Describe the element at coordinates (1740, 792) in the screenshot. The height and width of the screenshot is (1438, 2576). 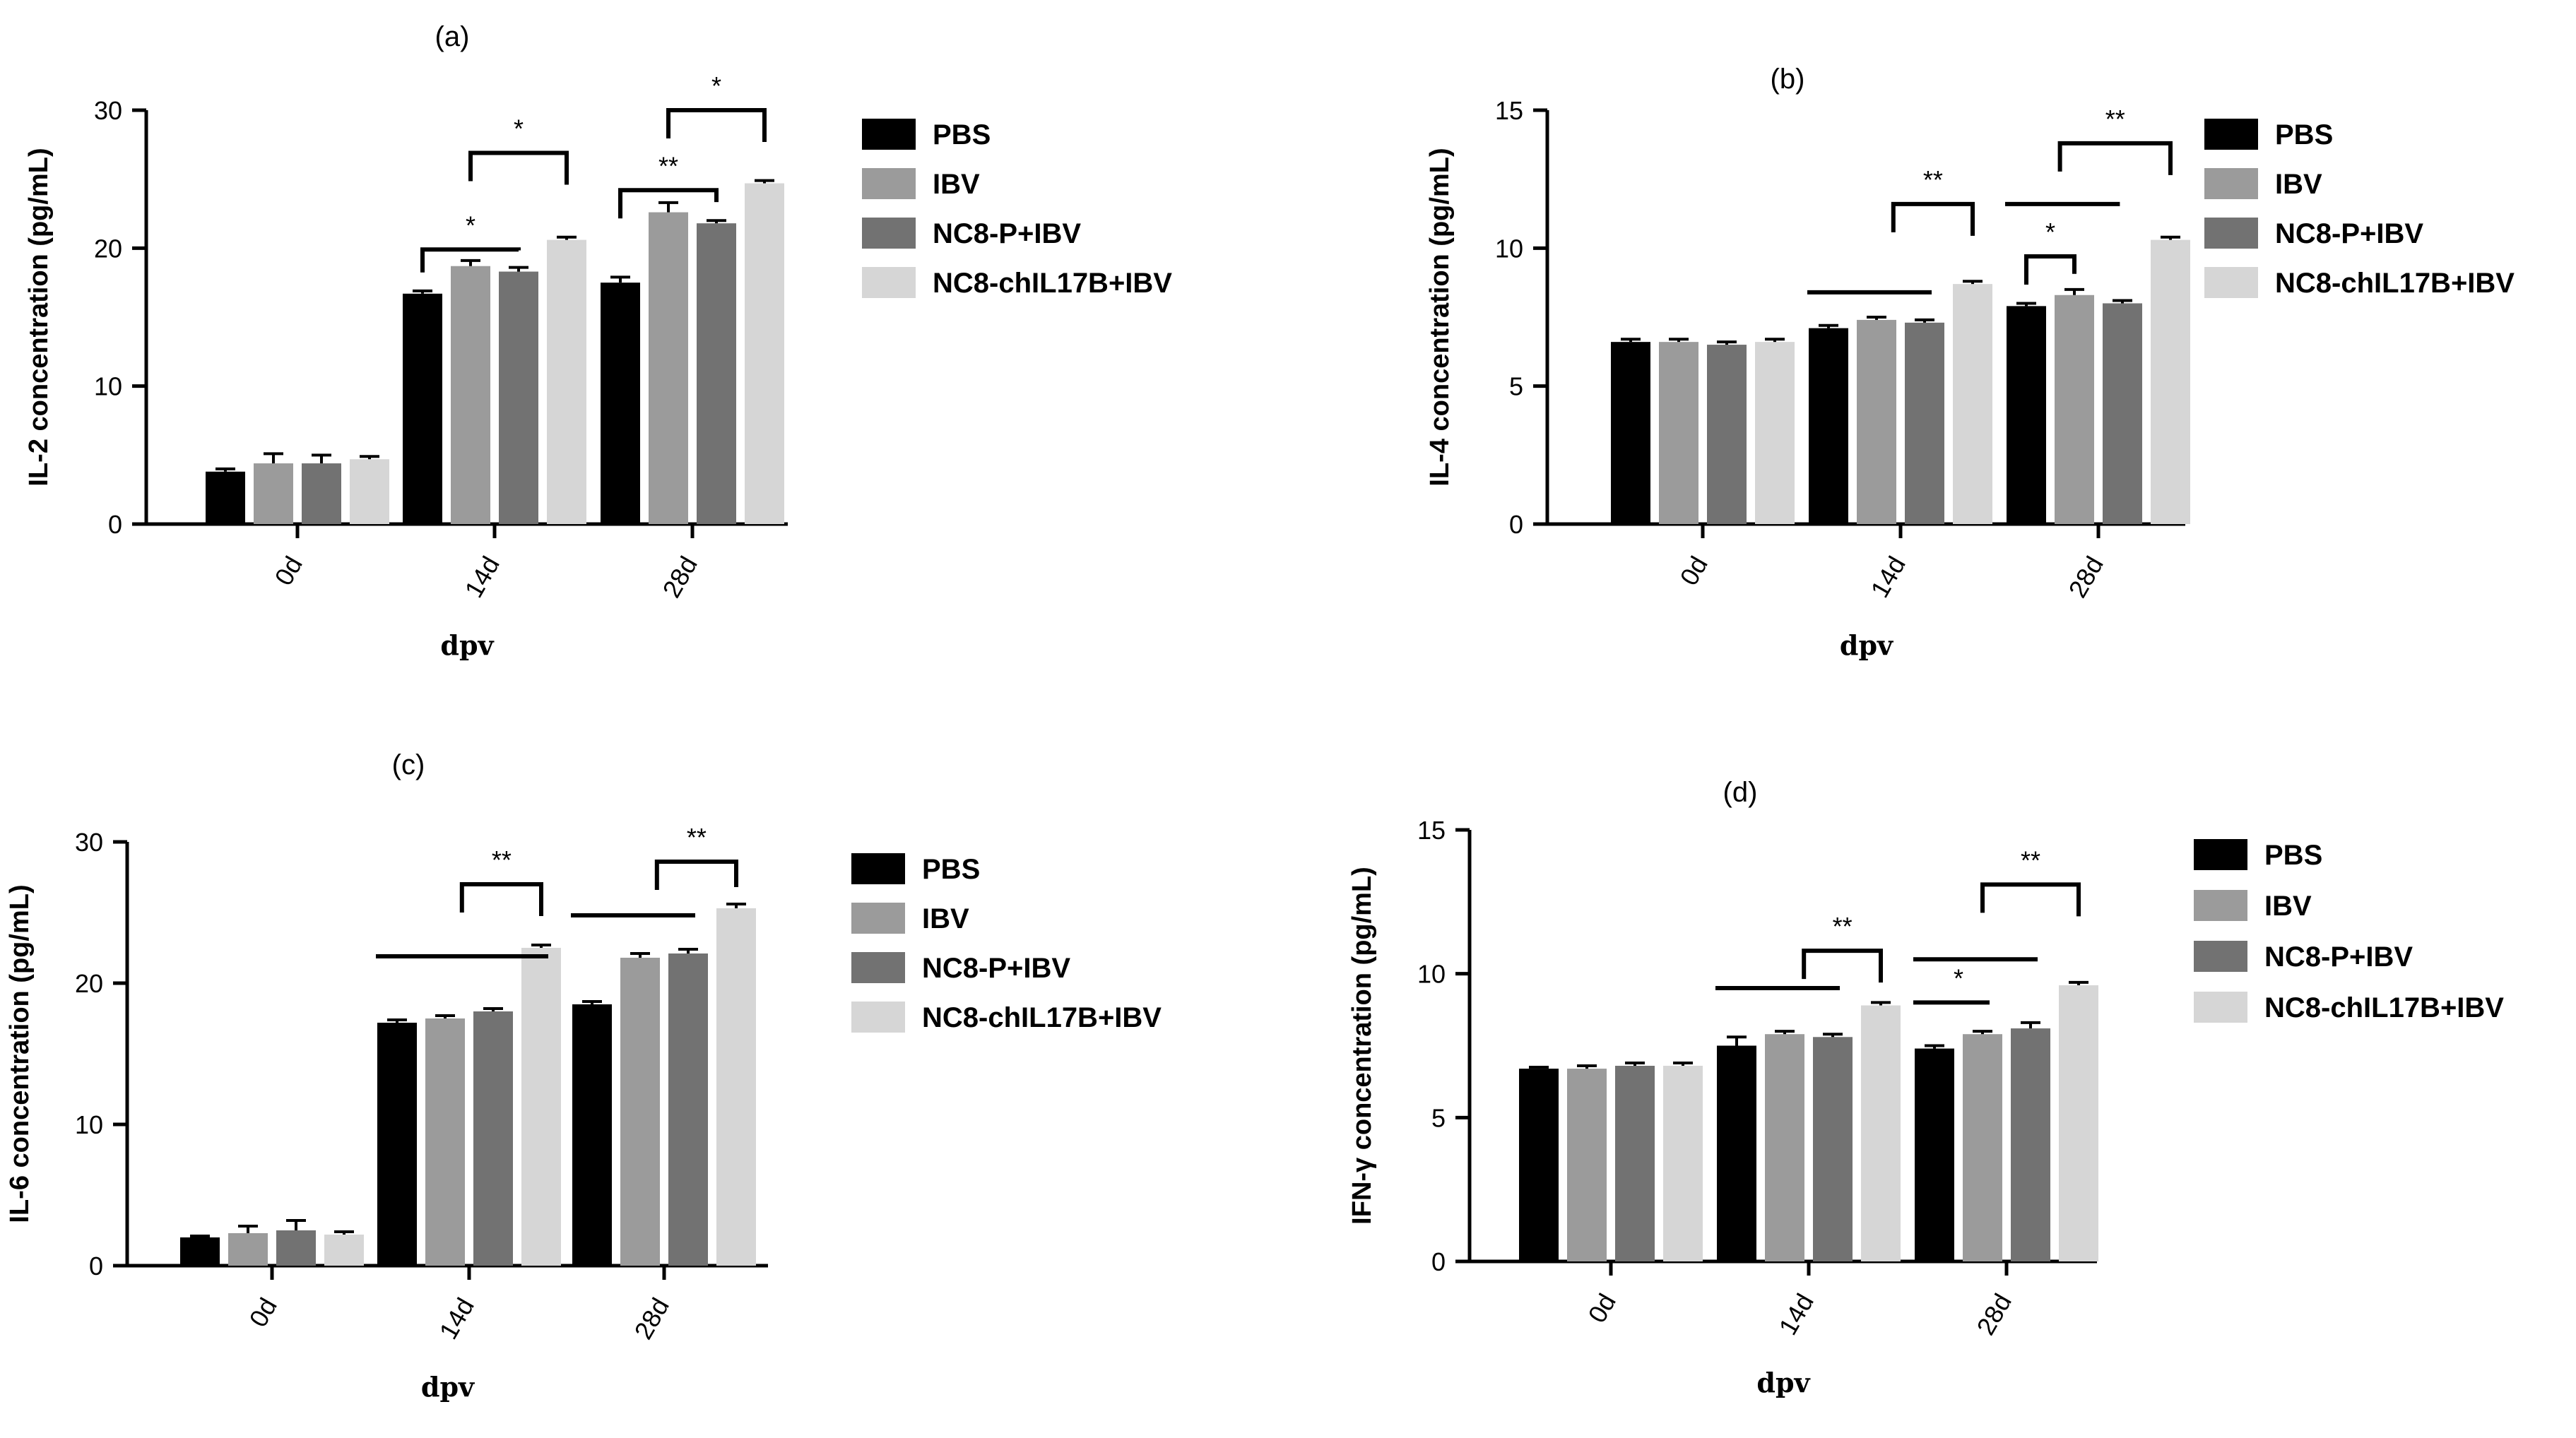
I see `panel-title: (d)` at that location.